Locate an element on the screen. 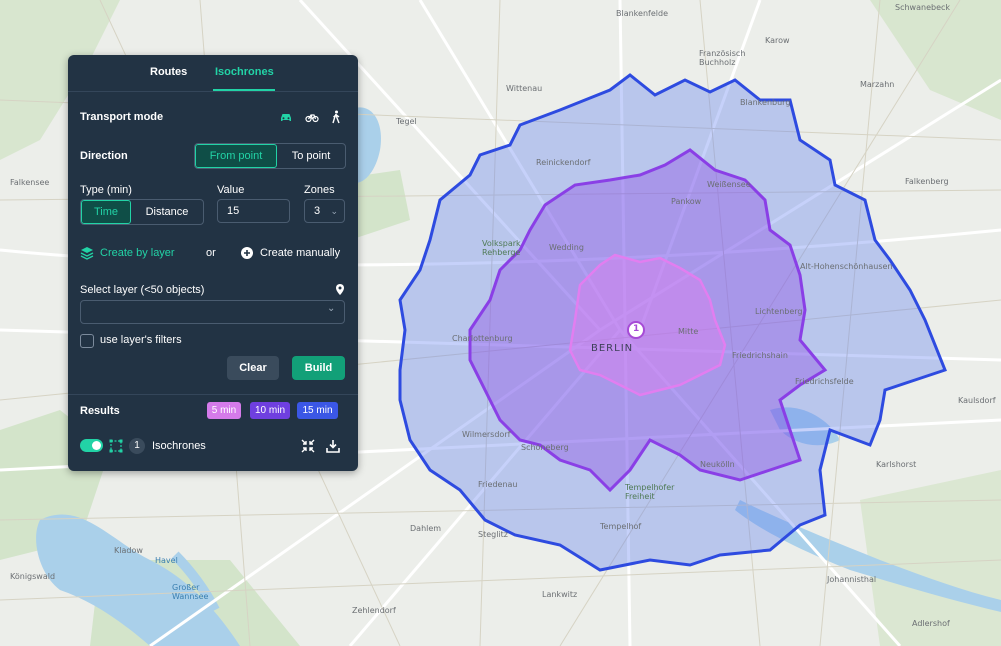 This screenshot has height=646, width=1001. zones-select: 3 ⌄ is located at coordinates (324, 211).